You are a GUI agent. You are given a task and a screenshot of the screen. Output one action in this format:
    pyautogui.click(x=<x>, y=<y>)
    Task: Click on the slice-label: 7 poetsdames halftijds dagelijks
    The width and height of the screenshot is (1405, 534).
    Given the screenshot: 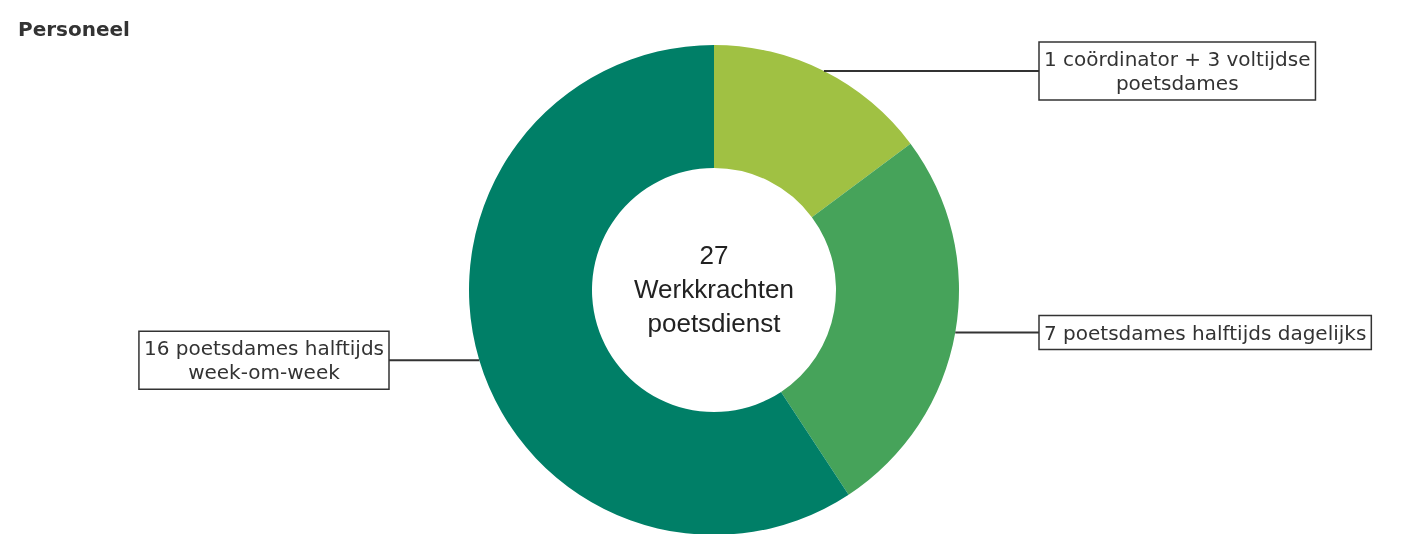 What is the action you would take?
    pyautogui.click(x=1205, y=332)
    